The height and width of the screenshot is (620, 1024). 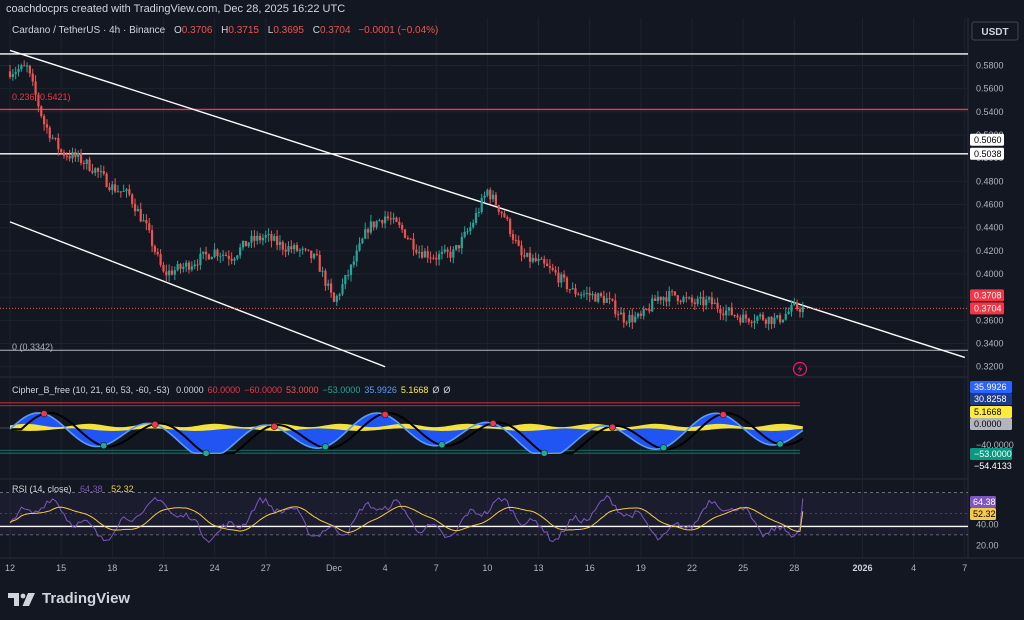 I want to click on tradingview-logo: TradingView, so click(x=69, y=598).